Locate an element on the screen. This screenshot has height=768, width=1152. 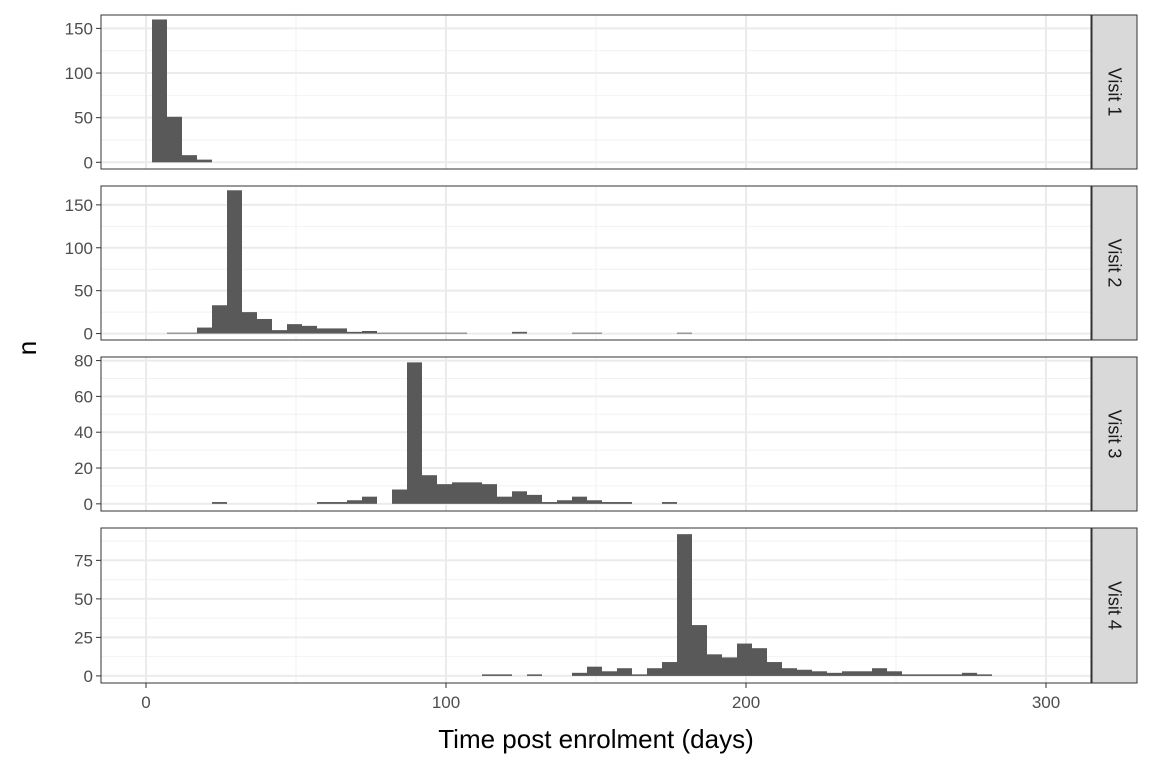
y-tick-label: 80 is located at coordinates (83, 361).